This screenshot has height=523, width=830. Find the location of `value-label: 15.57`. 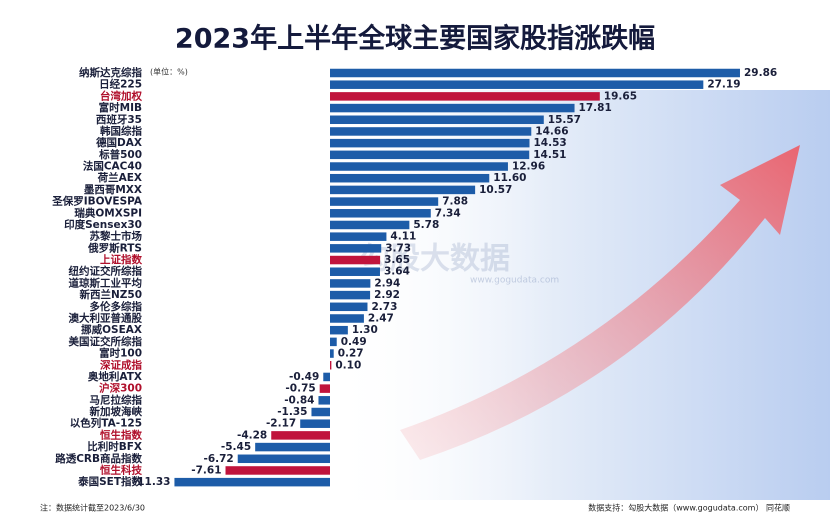

value-label: 15.57 is located at coordinates (564, 120).